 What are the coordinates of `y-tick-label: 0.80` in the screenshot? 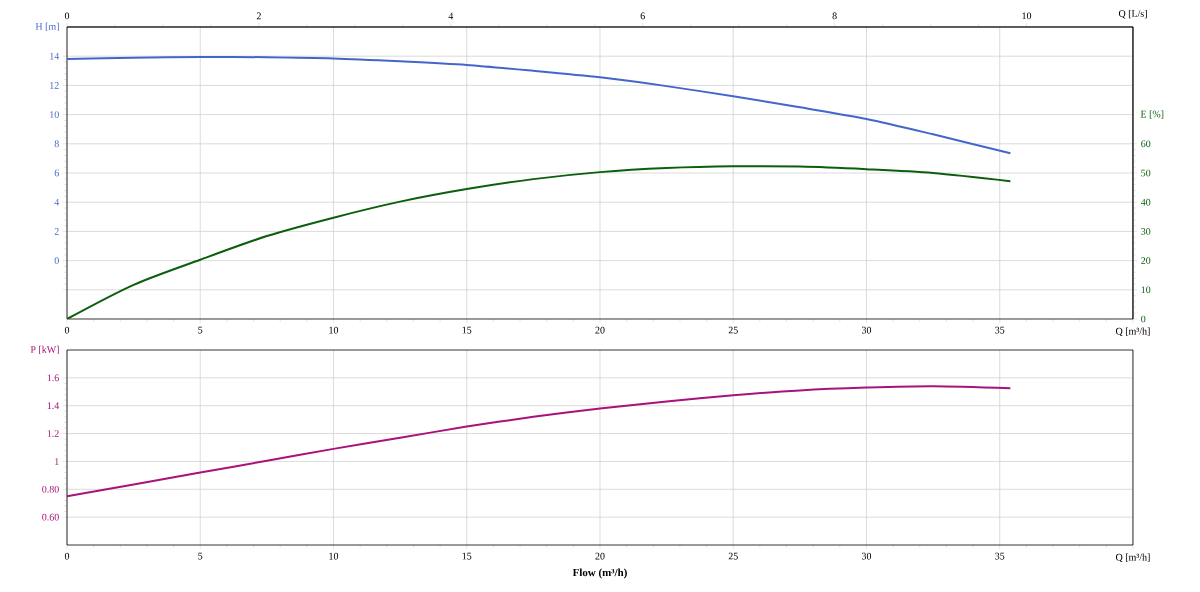 It's located at (50, 489).